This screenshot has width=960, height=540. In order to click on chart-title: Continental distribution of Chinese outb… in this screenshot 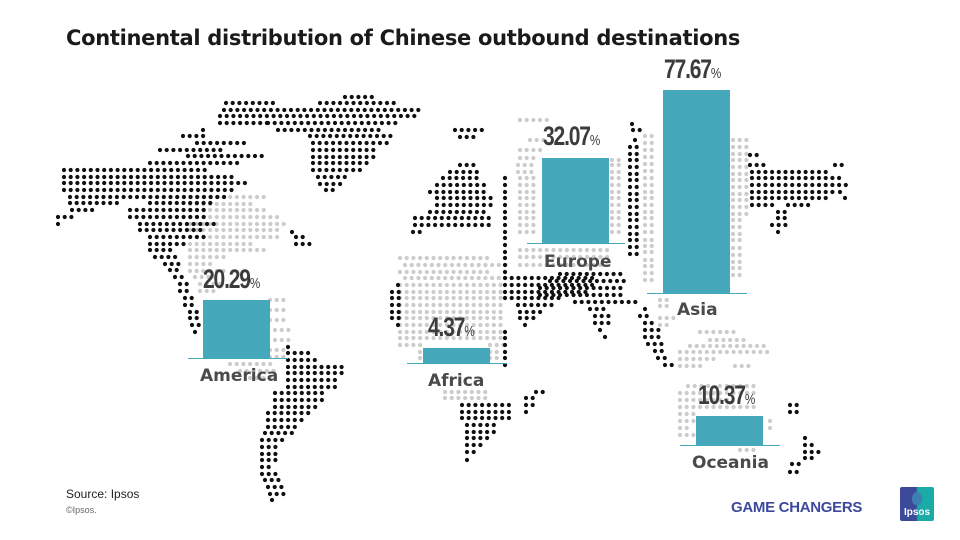, I will do `click(403, 38)`.